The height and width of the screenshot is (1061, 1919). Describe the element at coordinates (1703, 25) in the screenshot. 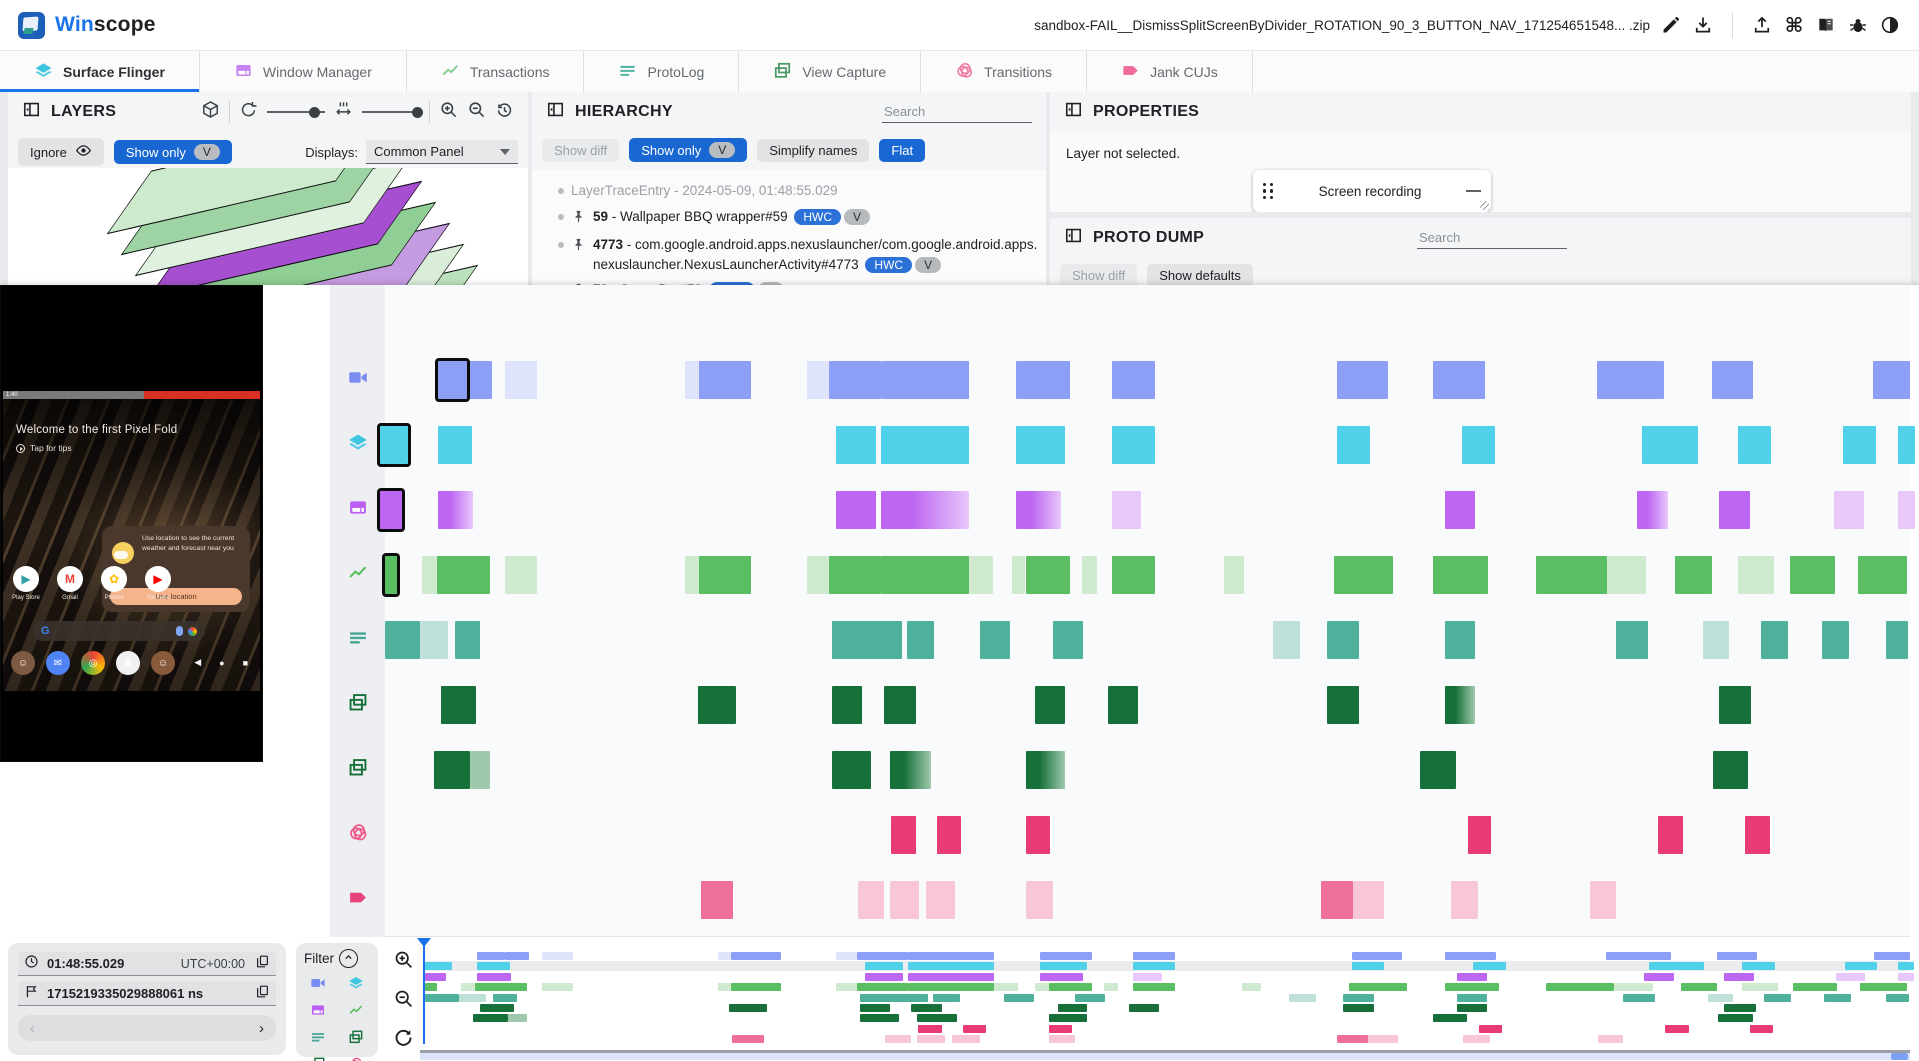

I see `download-traces-icon` at that location.